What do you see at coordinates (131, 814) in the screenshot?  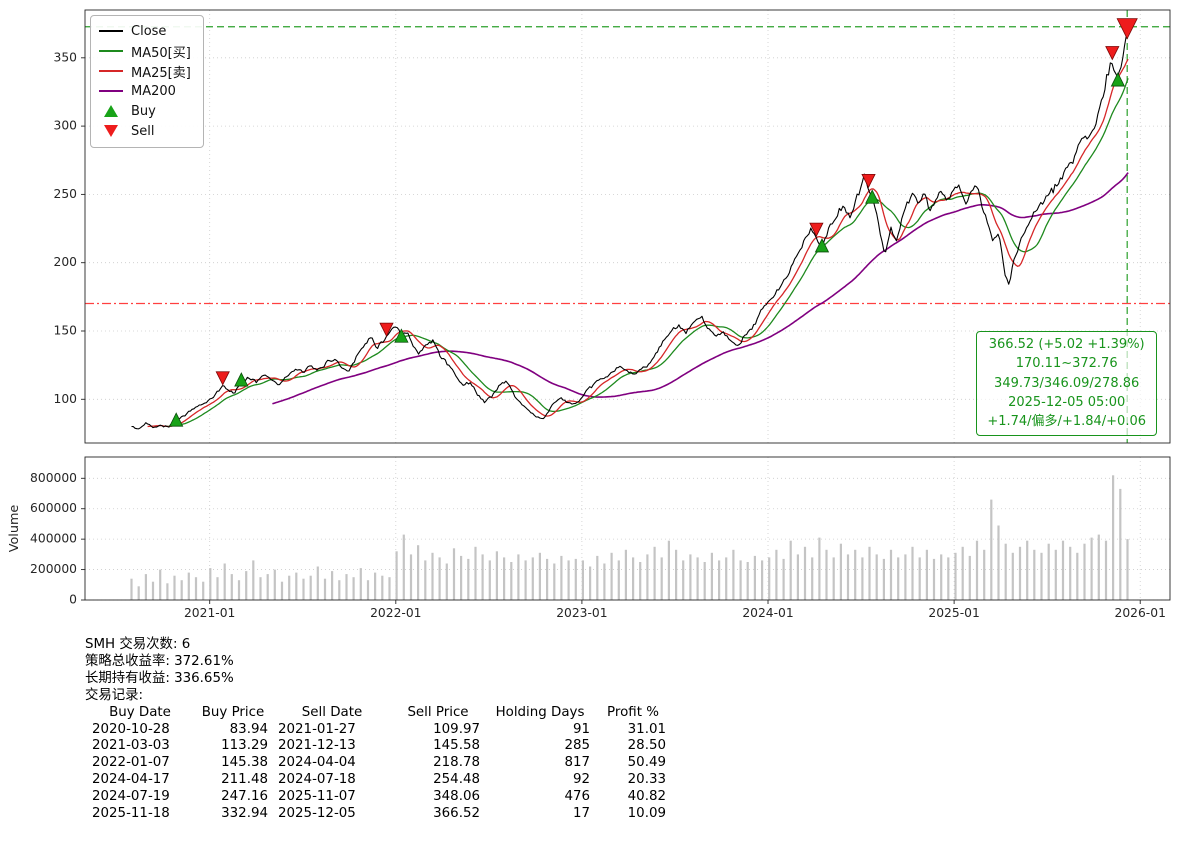 I see `trade-cell: 2025-11-18` at bounding box center [131, 814].